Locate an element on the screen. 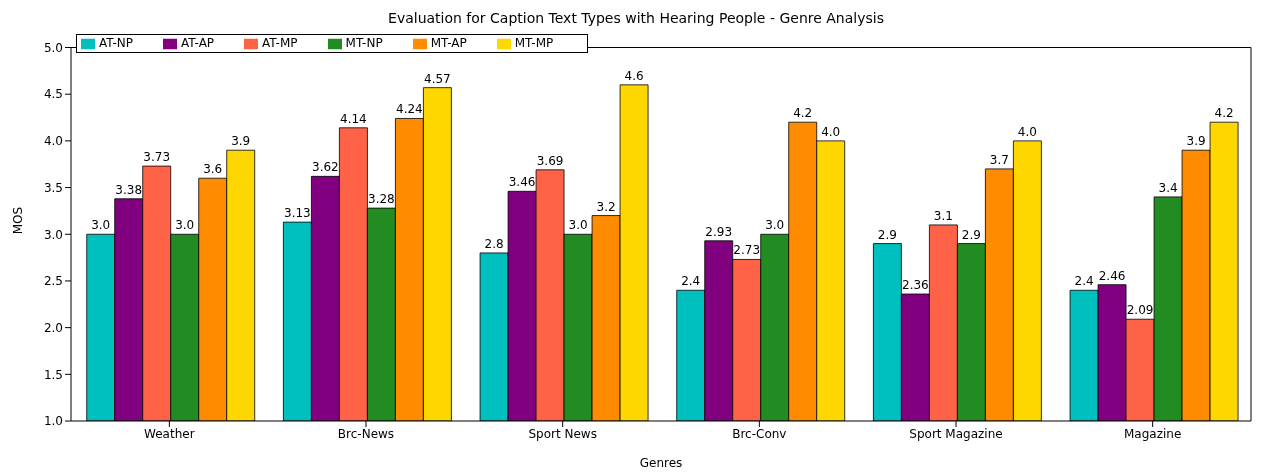 This screenshot has height=473, width=1272. y-tick-label: 4.0 is located at coordinates (53, 141).